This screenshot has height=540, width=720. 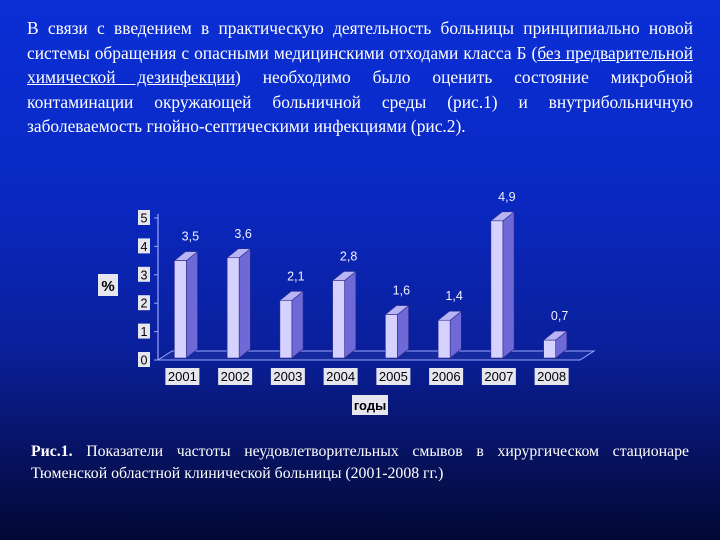 What do you see at coordinates (233, 308) in the screenshot?
I see `bar-2002` at bounding box center [233, 308].